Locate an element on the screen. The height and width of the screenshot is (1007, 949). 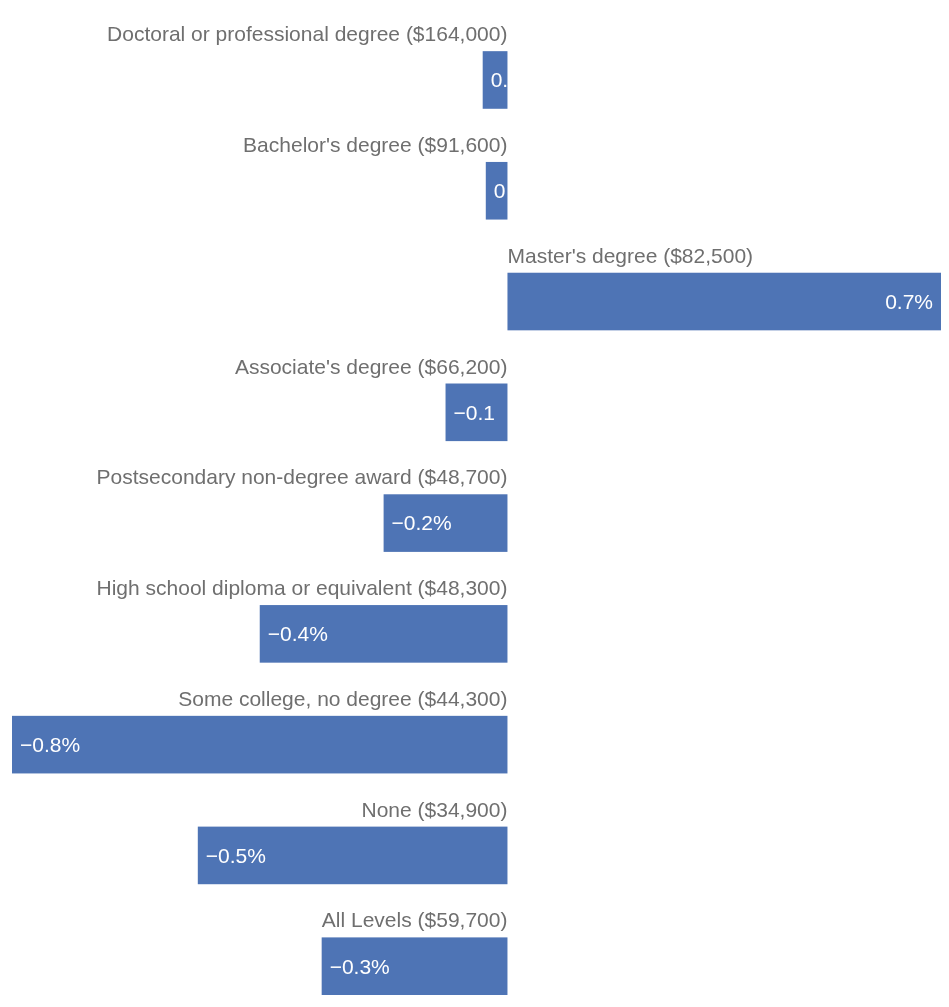
y-tick-label: Bachelor's degree ($91,600) is located at coordinates (375, 144).